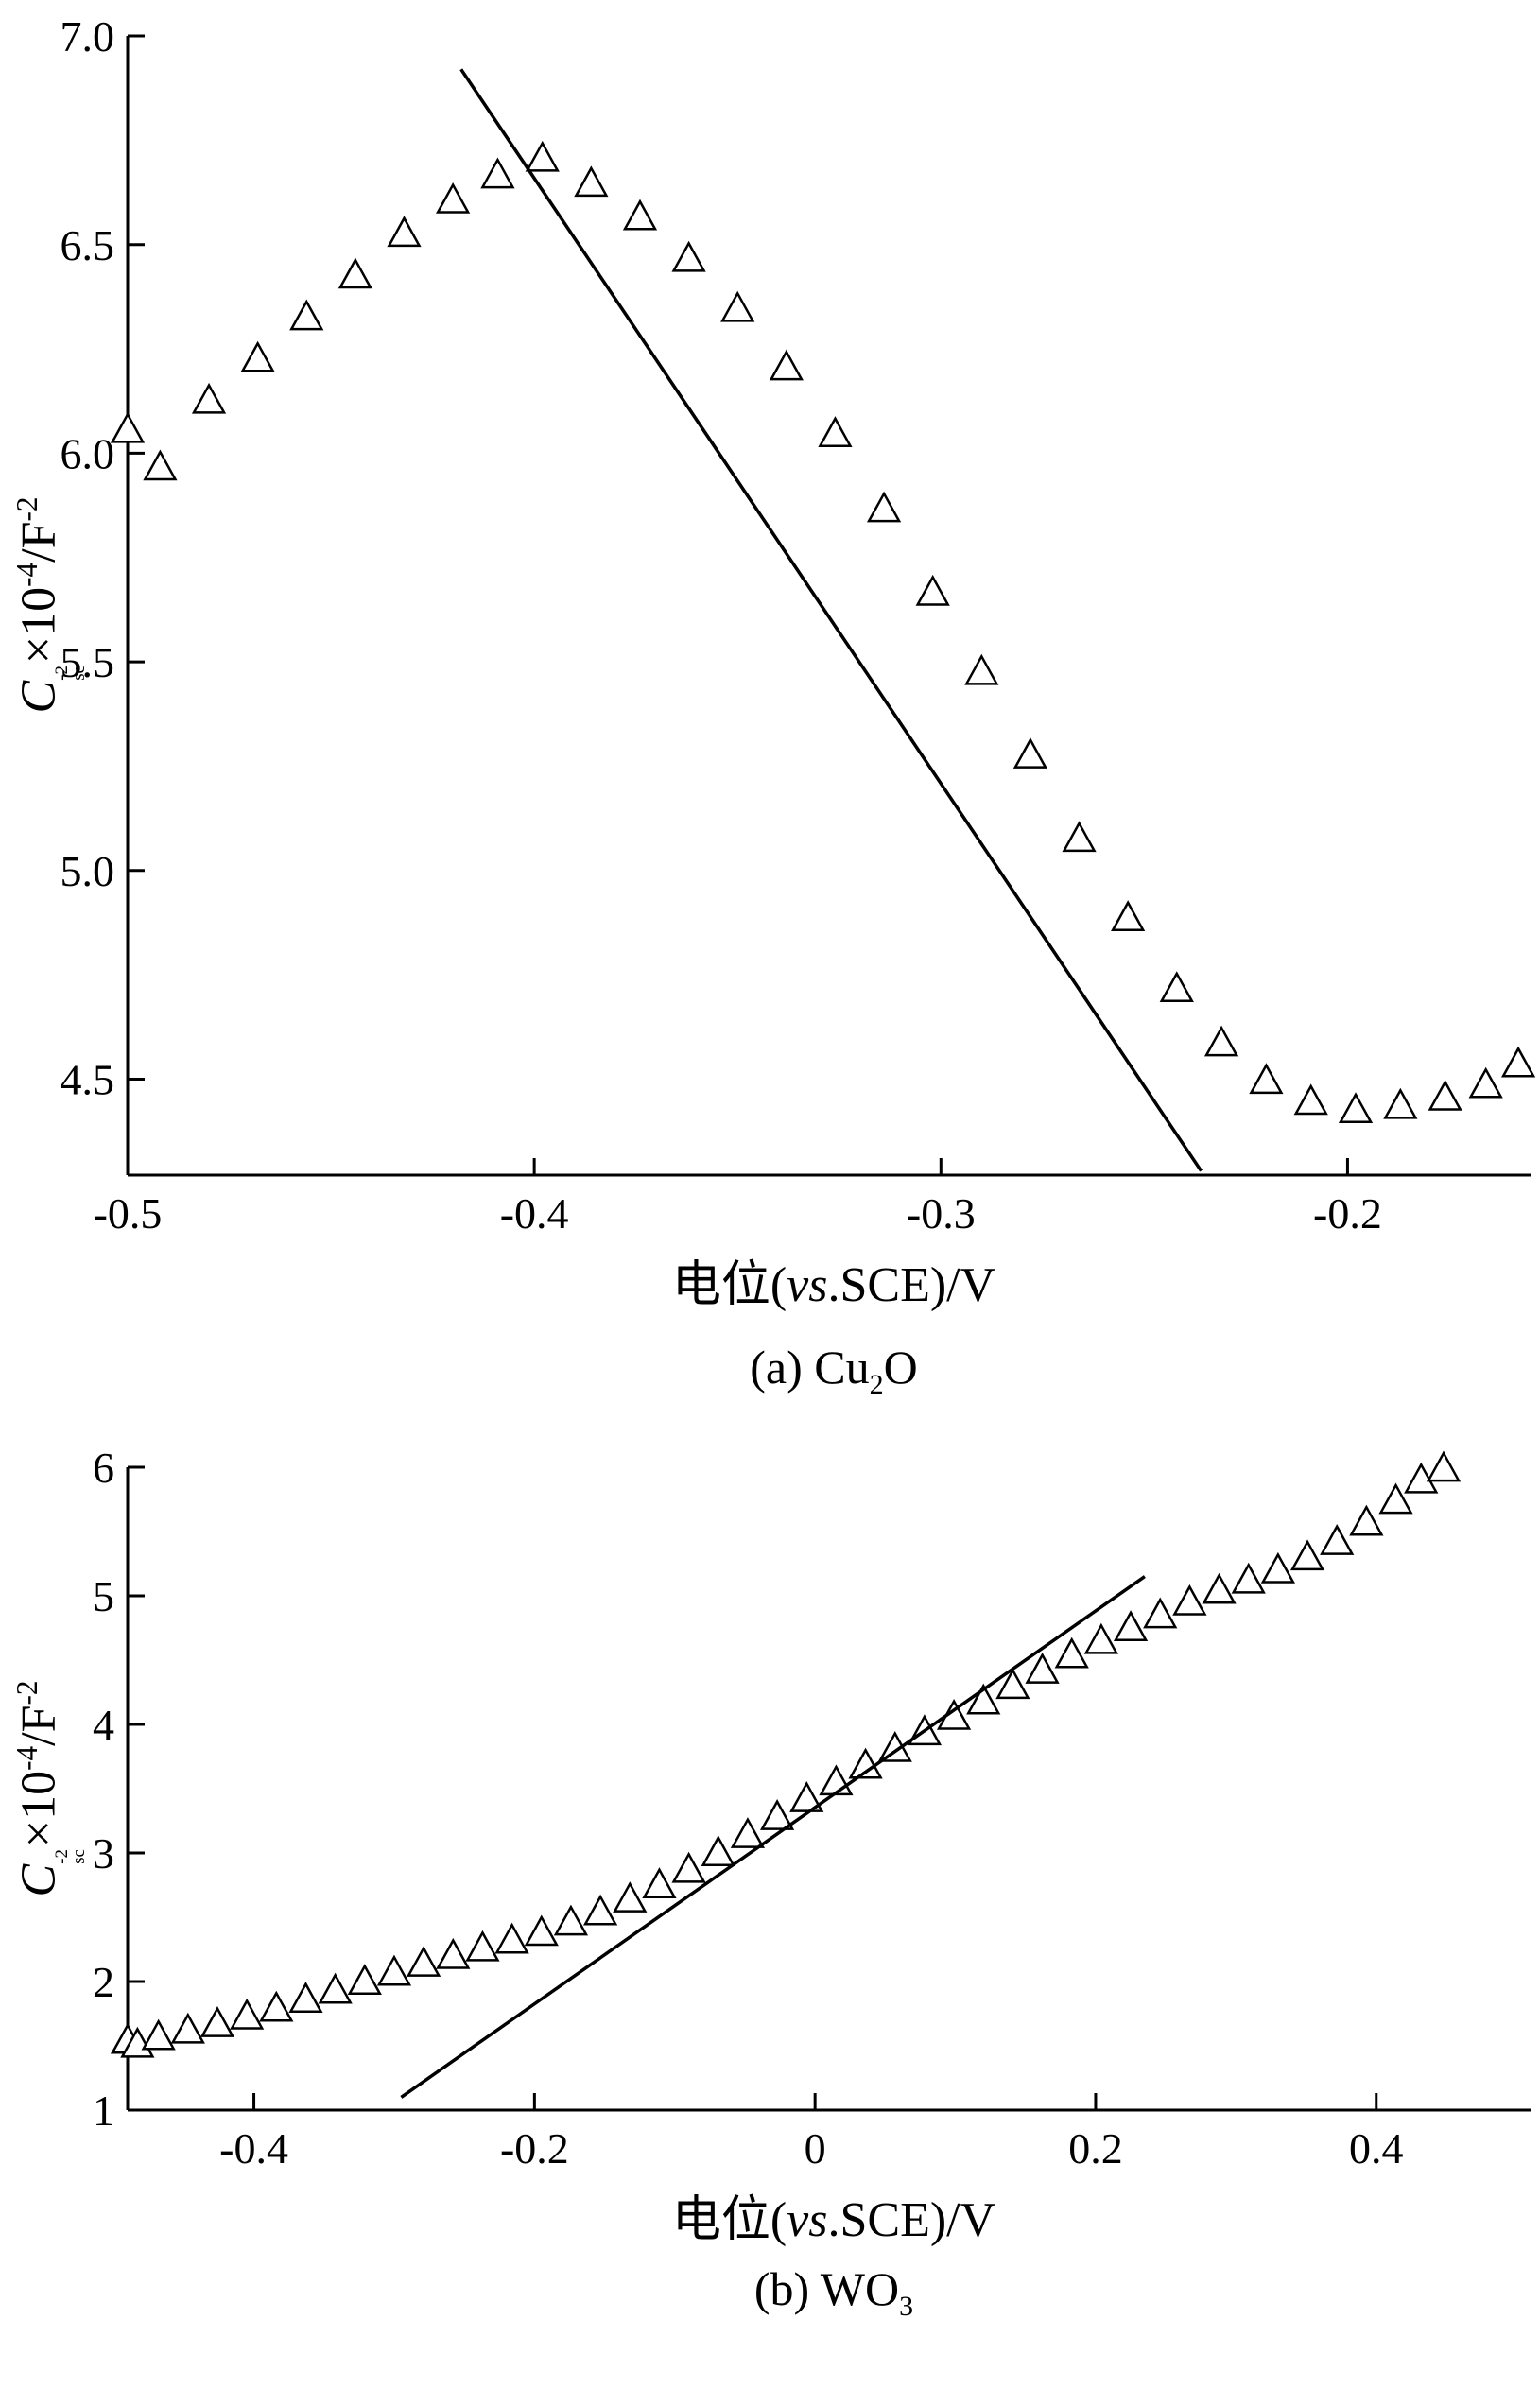 Image resolution: width=1540 pixels, height=2389 pixels. Describe the element at coordinates (1095, 2148) in the screenshot. I see `svg-text: 0.2` at that location.